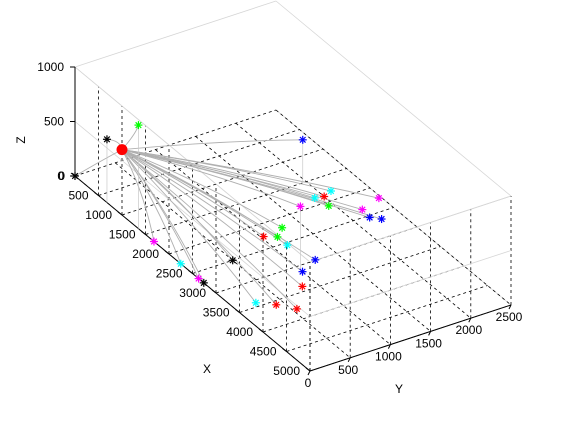  What do you see at coordinates (399, 389) in the screenshot?
I see `y-axis-label: Y` at bounding box center [399, 389].